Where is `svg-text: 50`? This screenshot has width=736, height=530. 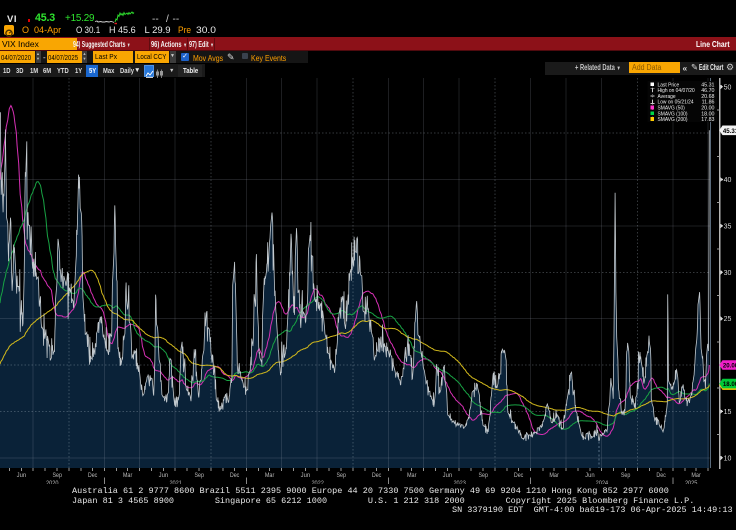
svg-text: 50 is located at coordinates (728, 87).